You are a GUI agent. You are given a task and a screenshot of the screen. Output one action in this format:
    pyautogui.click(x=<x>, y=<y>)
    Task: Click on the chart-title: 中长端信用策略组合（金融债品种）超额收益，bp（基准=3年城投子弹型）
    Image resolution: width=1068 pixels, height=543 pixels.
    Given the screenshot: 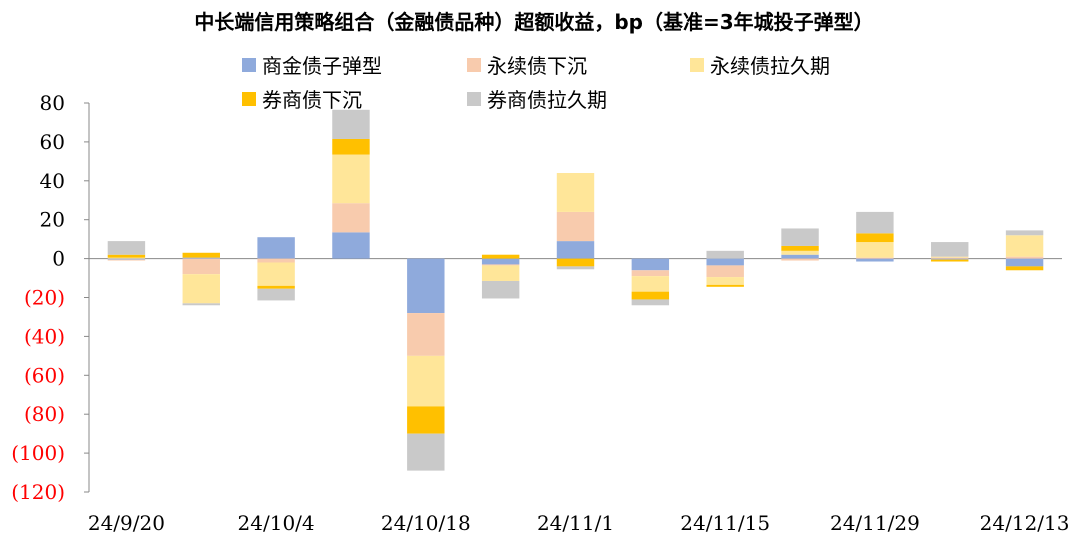 What is the action you would take?
    pyautogui.click(x=534, y=22)
    